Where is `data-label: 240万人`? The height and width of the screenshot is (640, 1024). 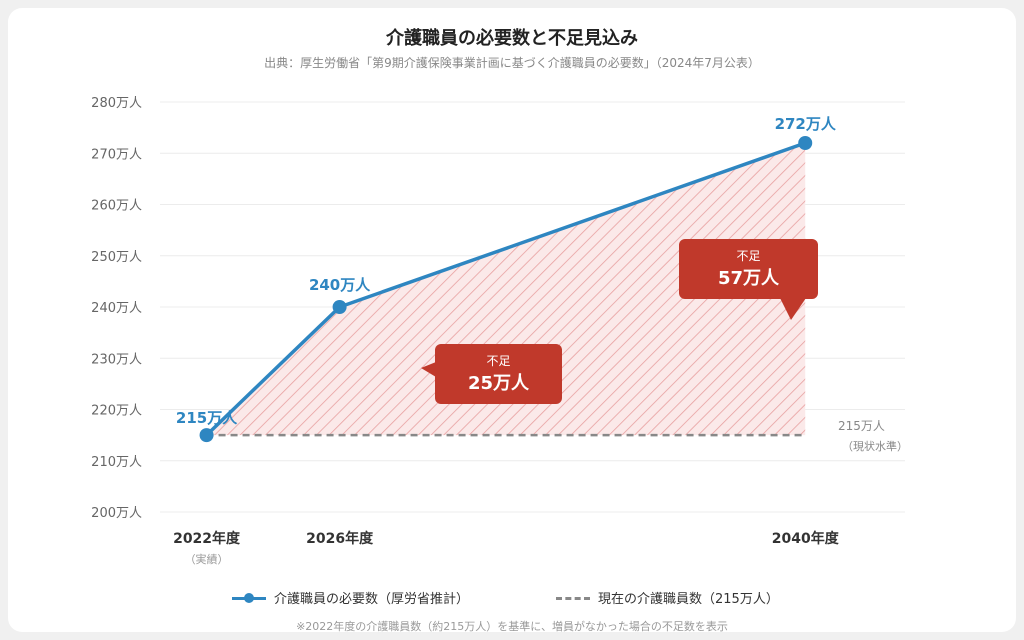 data-label: 240万人 is located at coordinates (340, 285).